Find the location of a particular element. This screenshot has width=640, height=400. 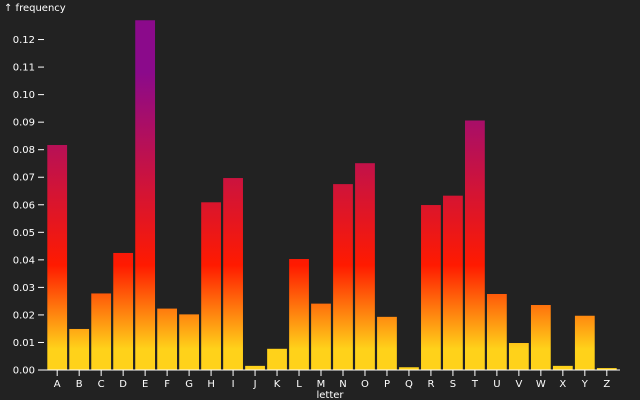

bar-f is located at coordinates (167, 339).